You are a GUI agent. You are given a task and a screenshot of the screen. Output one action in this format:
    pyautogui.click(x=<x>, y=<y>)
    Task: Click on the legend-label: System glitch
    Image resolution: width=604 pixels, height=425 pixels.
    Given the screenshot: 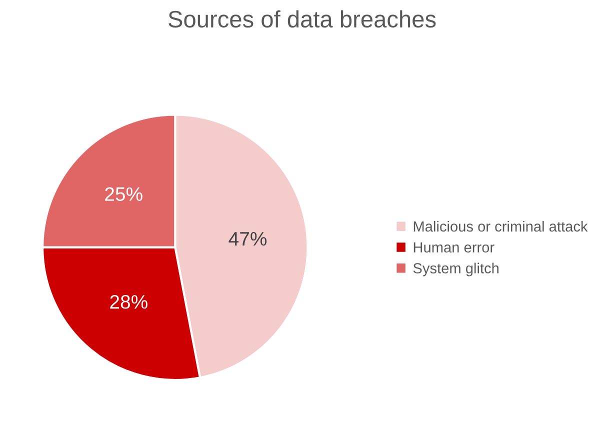 What is the action you would take?
    pyautogui.click(x=455, y=269)
    